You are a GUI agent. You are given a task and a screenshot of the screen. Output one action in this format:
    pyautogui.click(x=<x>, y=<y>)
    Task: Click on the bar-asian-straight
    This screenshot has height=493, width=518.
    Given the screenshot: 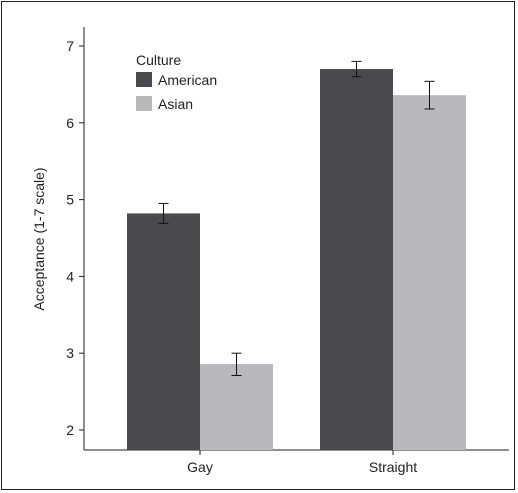 What is the action you would take?
    pyautogui.click(x=429, y=272)
    